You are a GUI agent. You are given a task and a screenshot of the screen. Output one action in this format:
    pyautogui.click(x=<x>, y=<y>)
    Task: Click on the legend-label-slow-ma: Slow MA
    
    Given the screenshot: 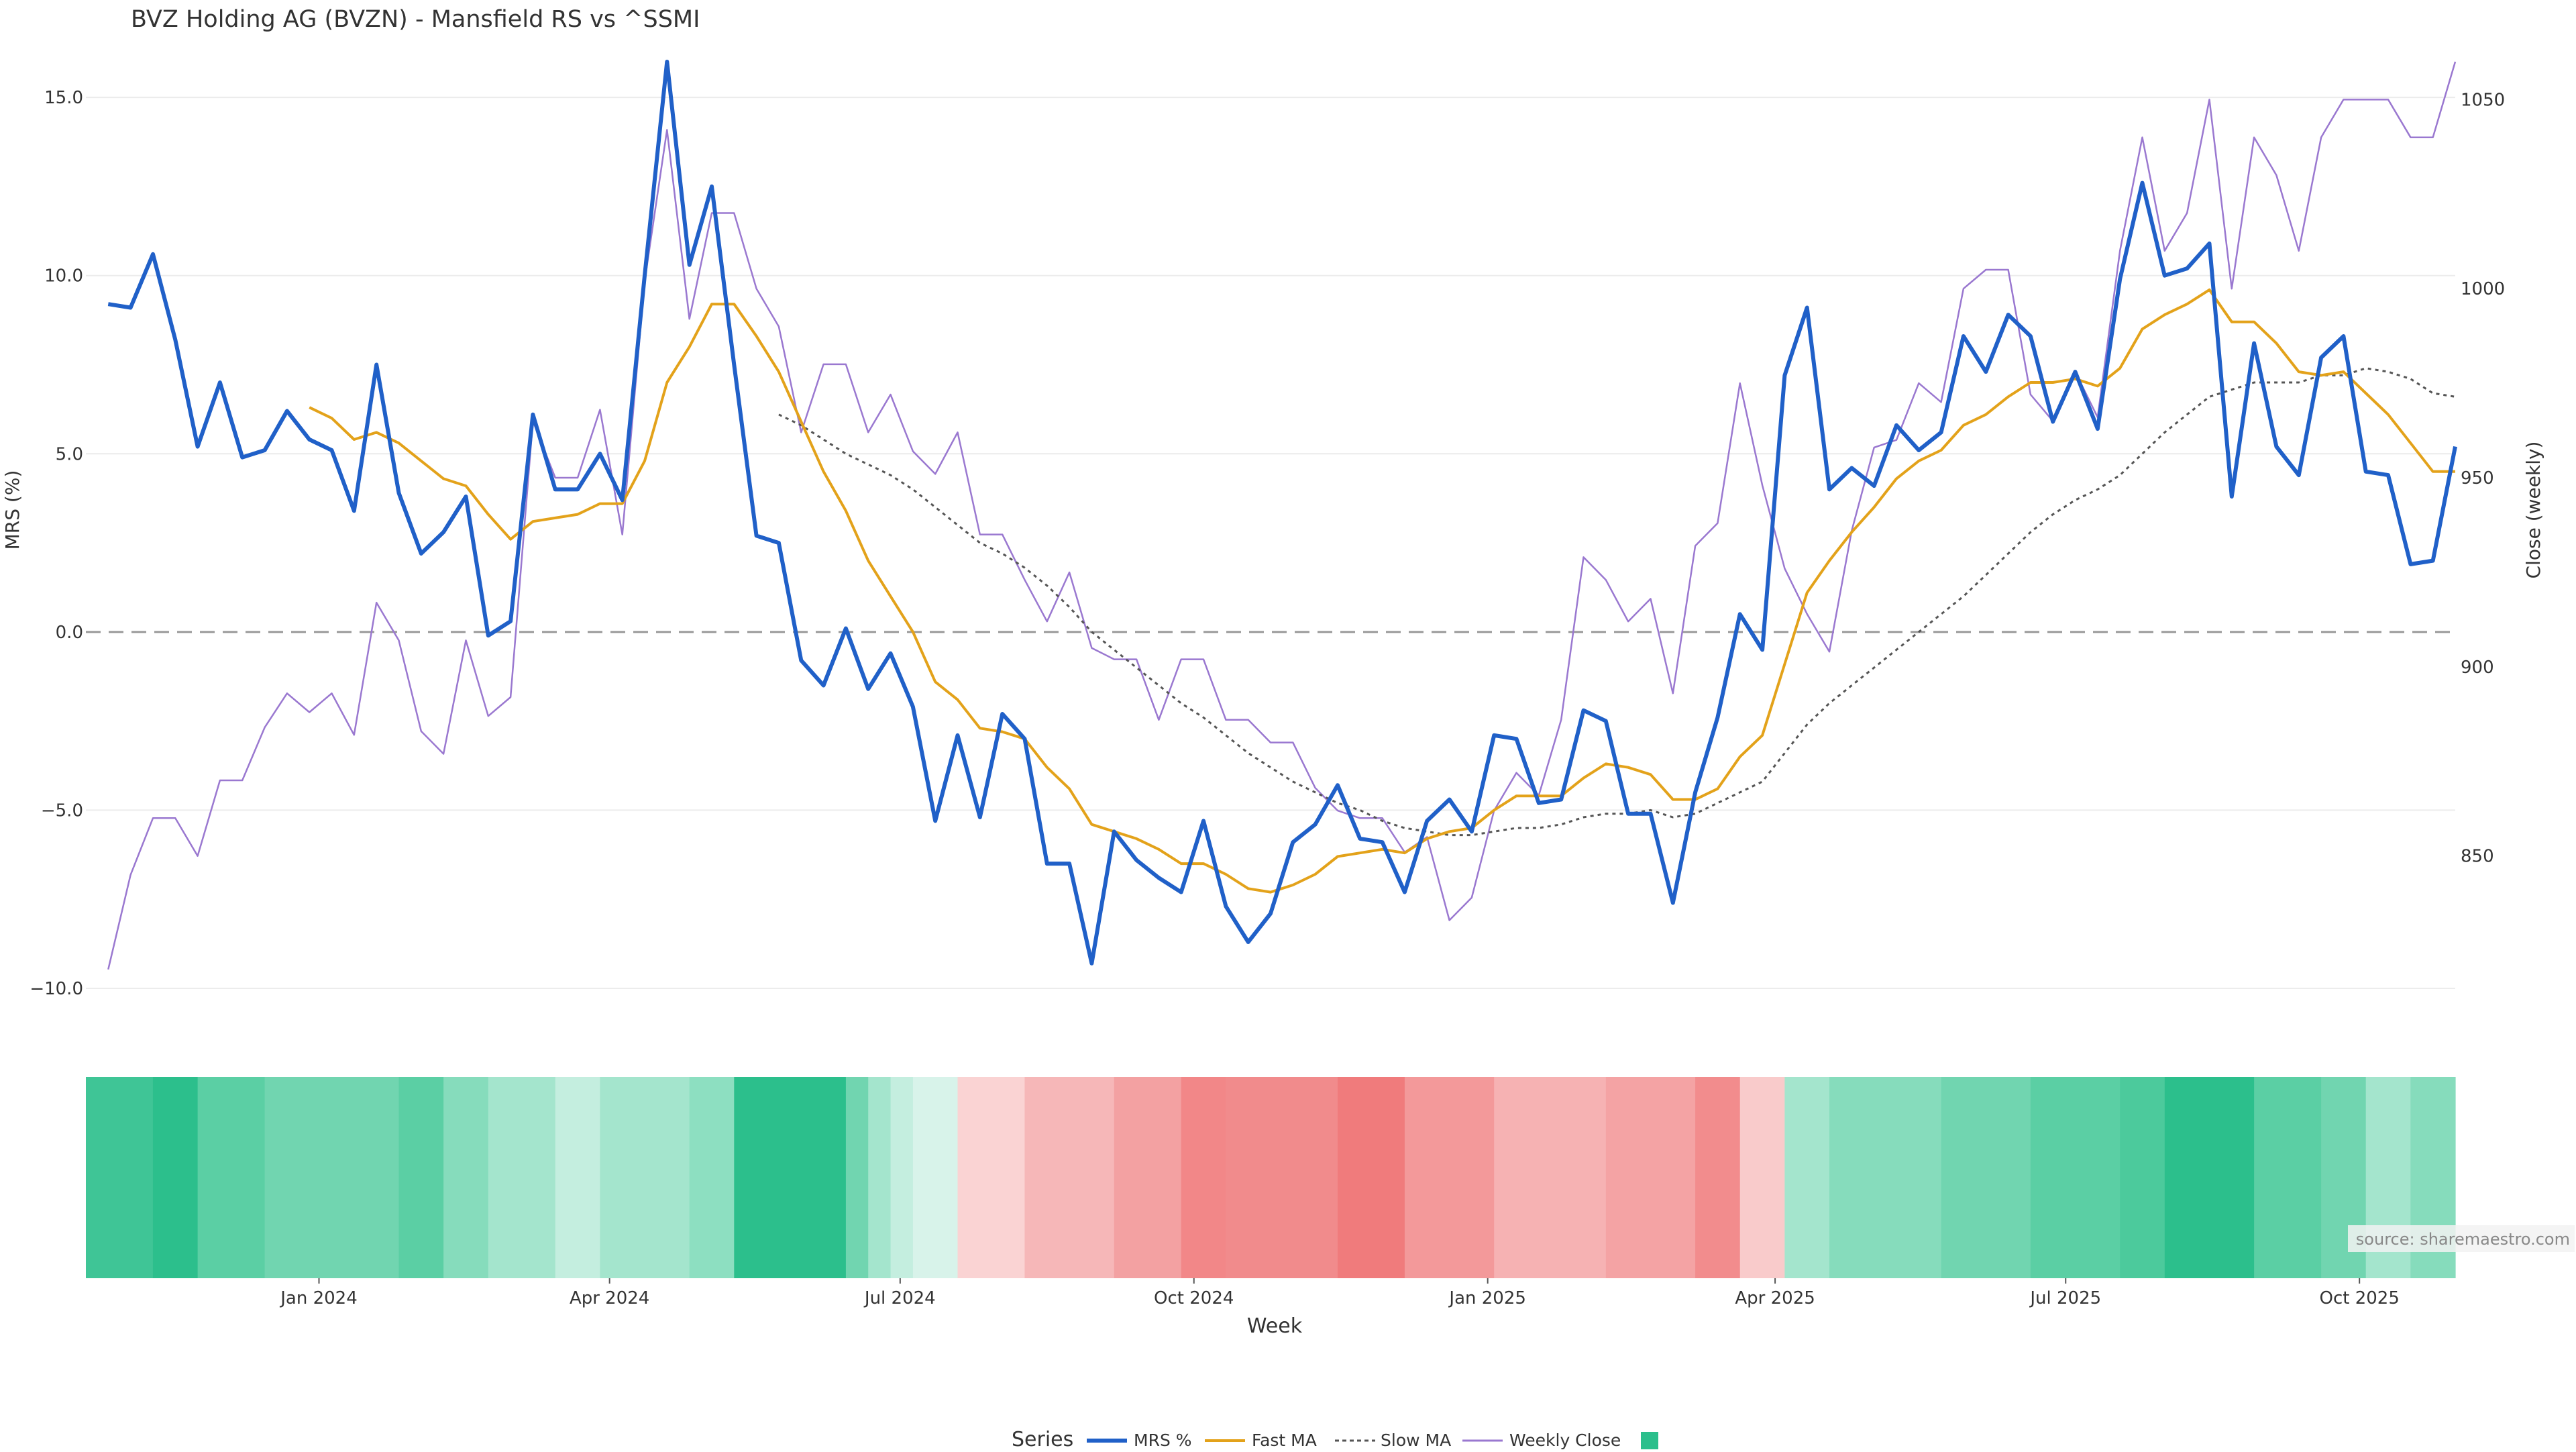 What is the action you would take?
    pyautogui.click(x=1416, y=1440)
    